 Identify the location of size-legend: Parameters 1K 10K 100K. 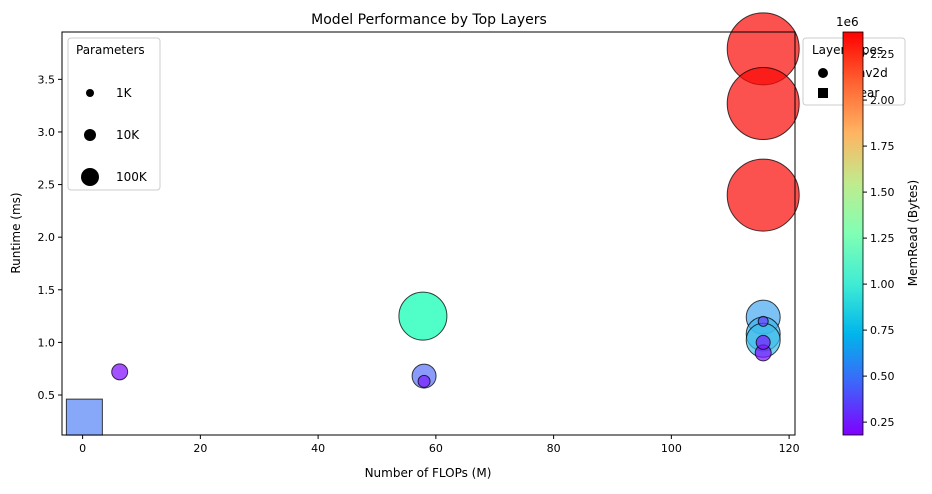
(114, 114).